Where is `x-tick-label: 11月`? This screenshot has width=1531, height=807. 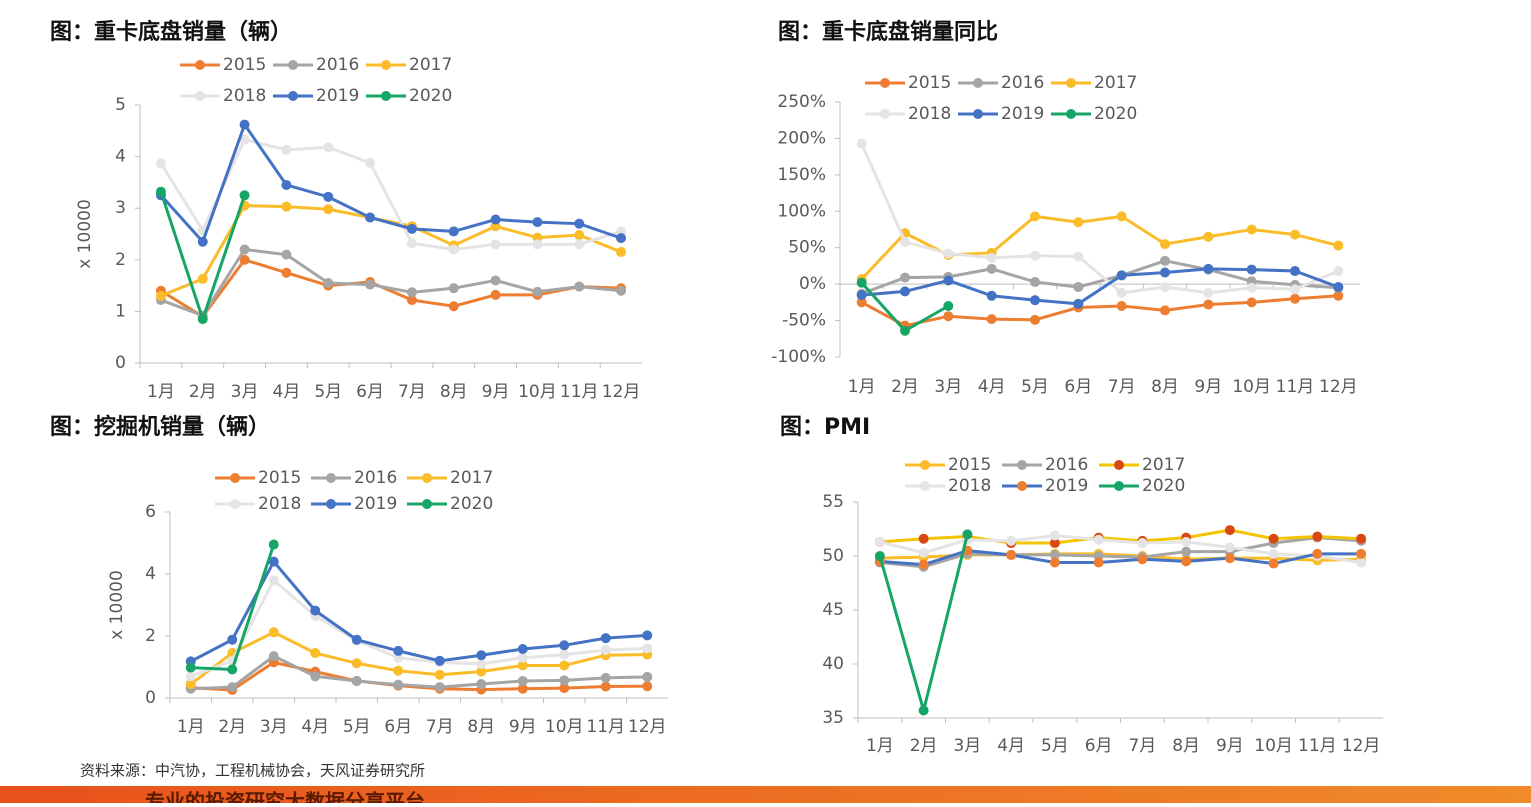 x-tick-label: 11月 is located at coordinates (1295, 387).